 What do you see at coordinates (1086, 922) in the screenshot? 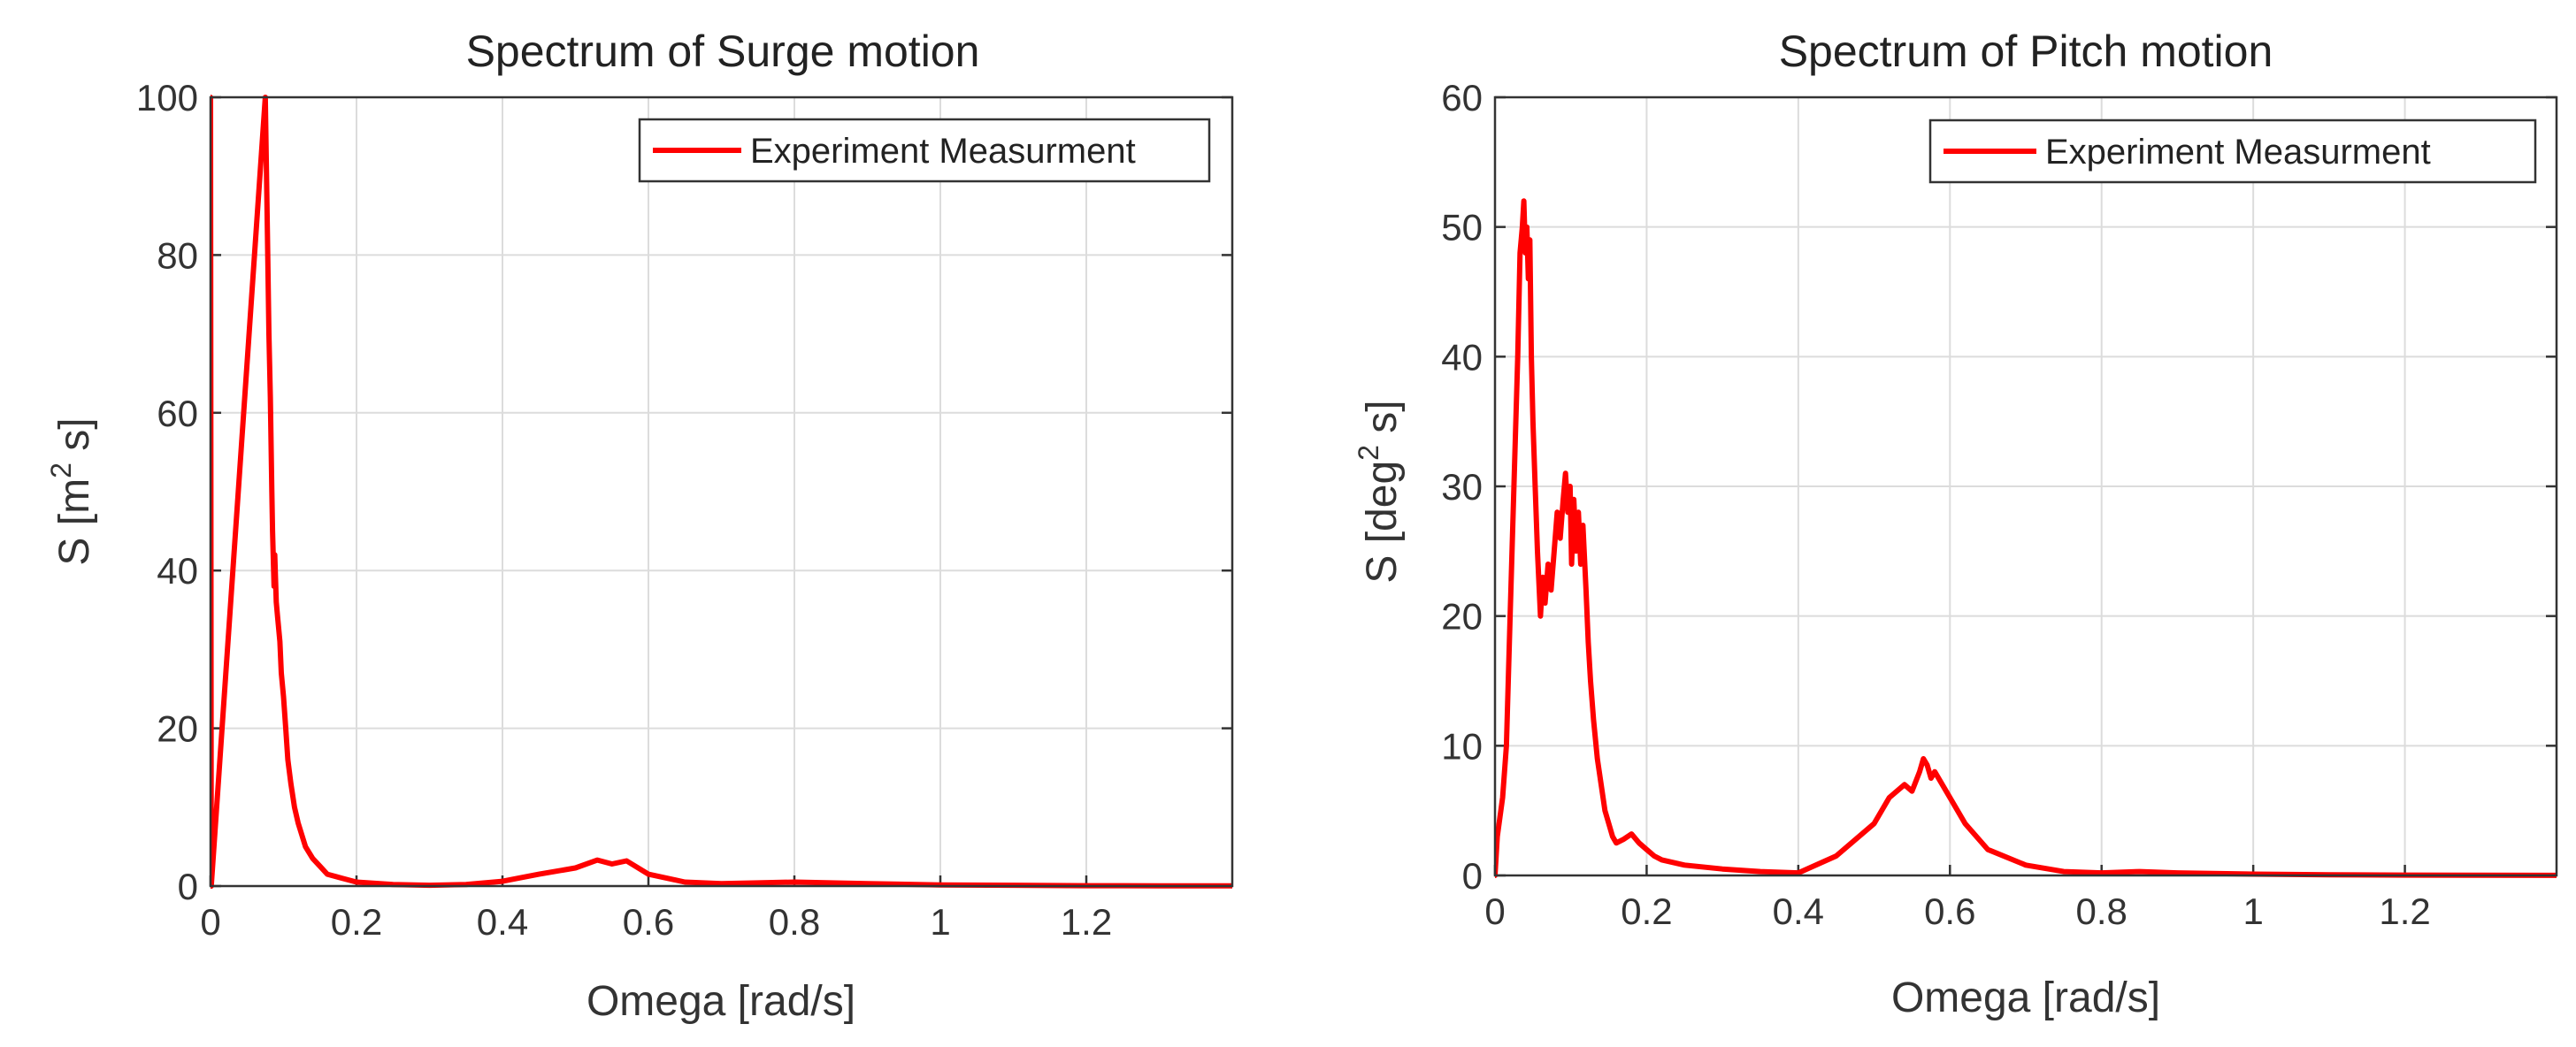
I see `surge-x-tick-label: 1.2` at bounding box center [1086, 922].